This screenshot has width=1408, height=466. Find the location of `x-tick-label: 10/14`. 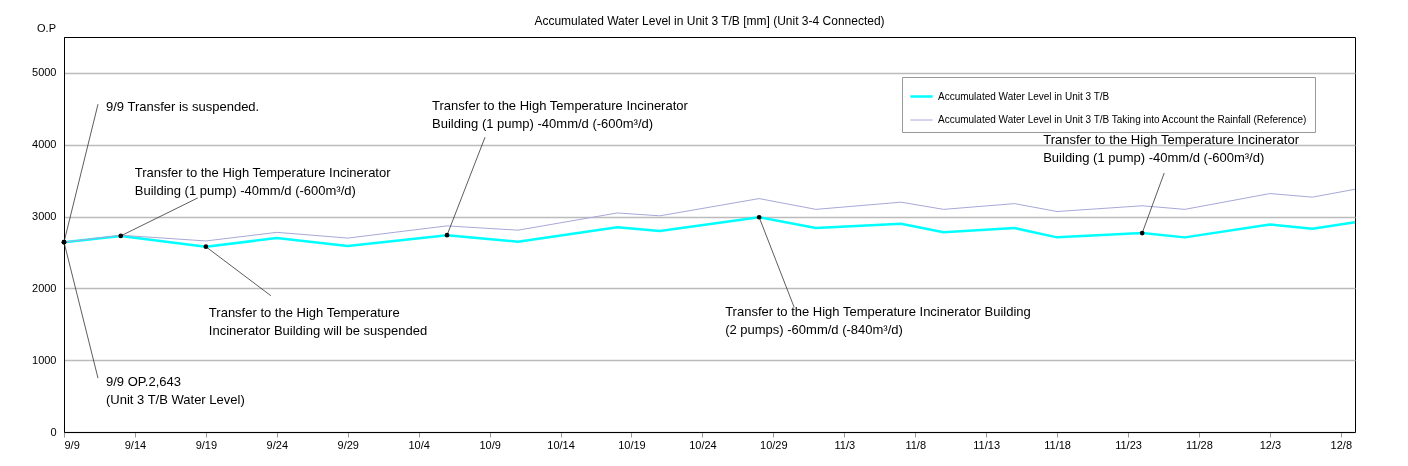

x-tick-label: 10/14 is located at coordinates (561, 444).